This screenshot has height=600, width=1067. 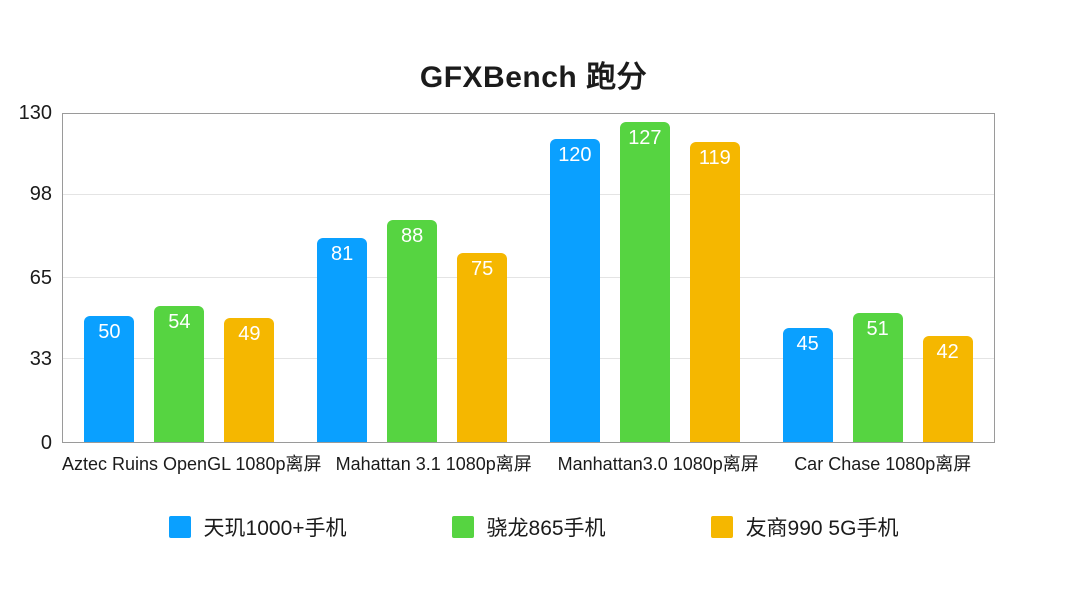 I want to click on bar: 49, so click(x=249, y=380).